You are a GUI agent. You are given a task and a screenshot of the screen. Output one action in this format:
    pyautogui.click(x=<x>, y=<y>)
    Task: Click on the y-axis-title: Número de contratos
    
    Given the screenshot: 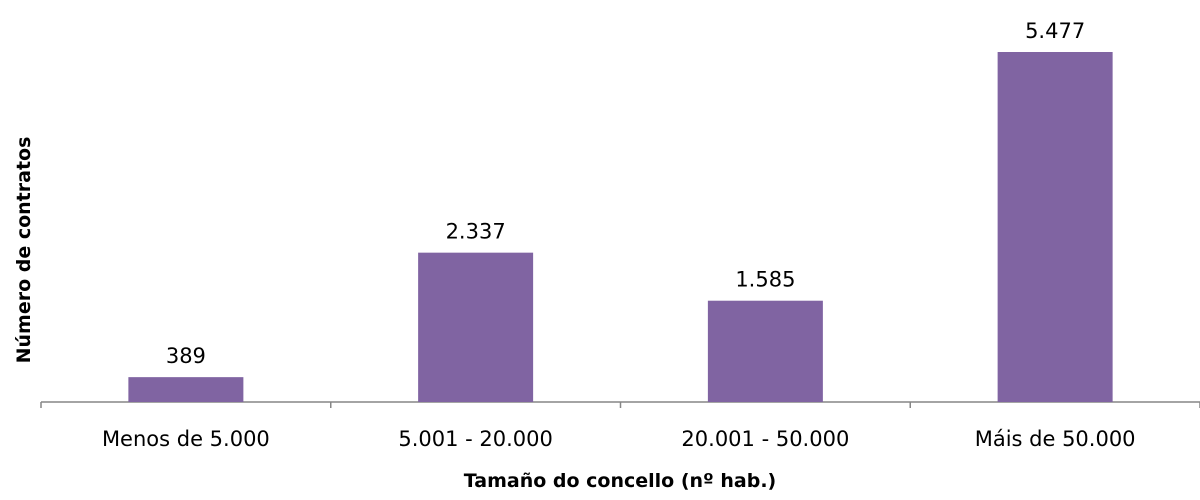 What is the action you would take?
    pyautogui.click(x=24, y=250)
    